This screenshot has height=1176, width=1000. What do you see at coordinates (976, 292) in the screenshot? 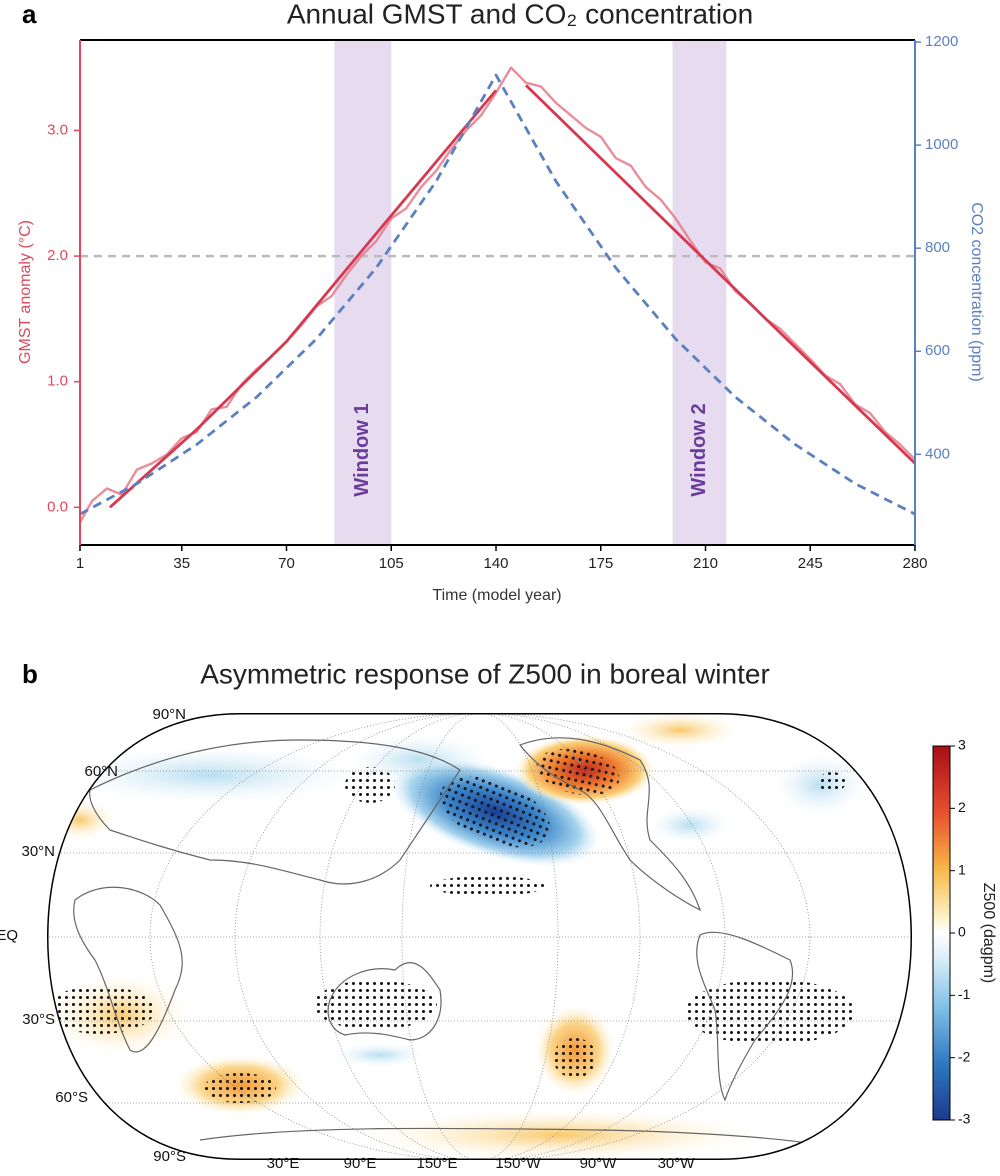
I see `y2-axis-label: CO2 concentration (ppm)` at bounding box center [976, 292].